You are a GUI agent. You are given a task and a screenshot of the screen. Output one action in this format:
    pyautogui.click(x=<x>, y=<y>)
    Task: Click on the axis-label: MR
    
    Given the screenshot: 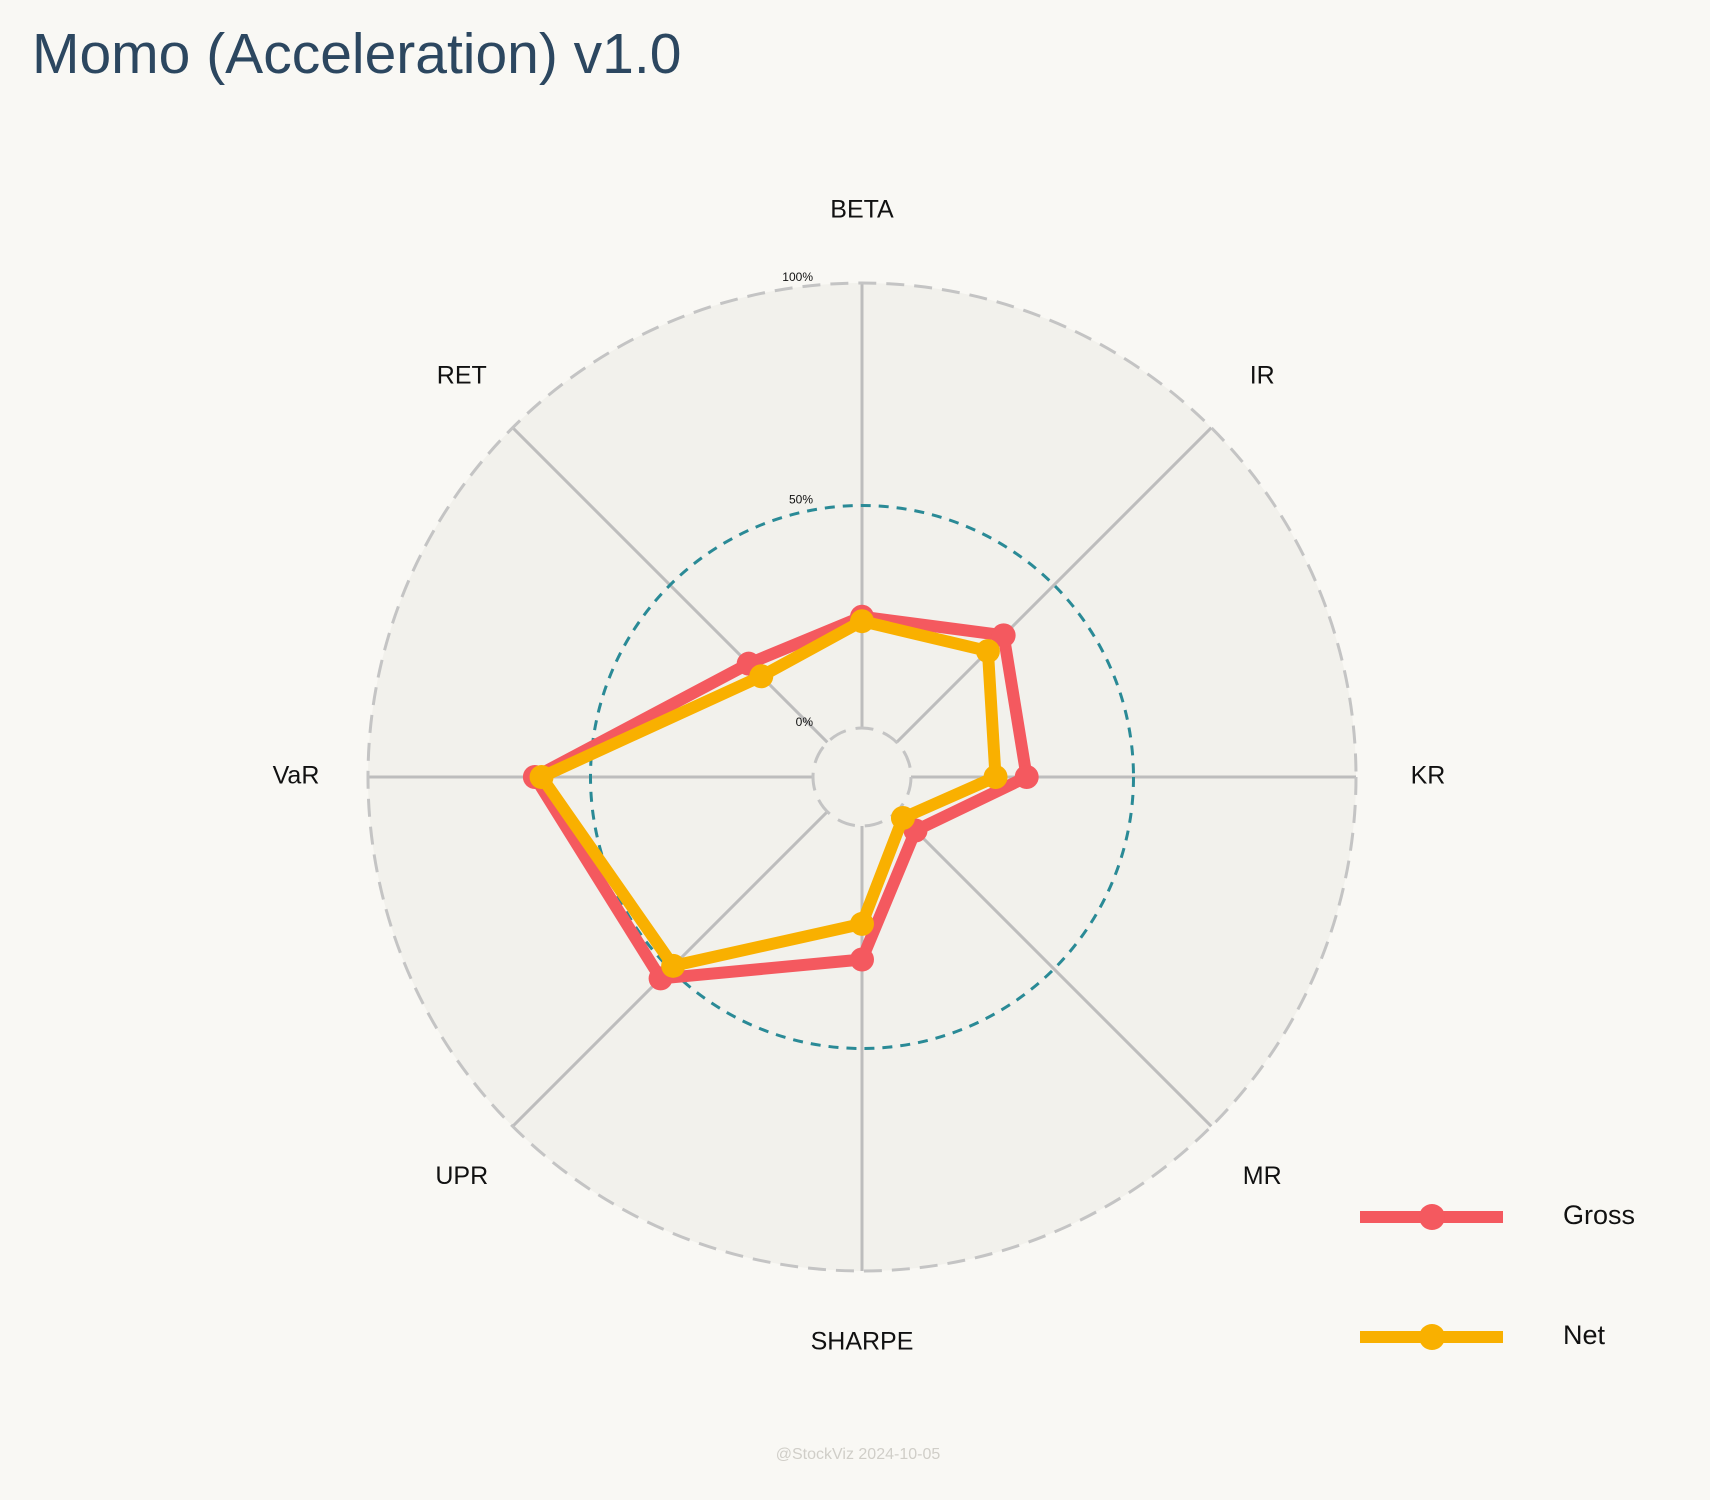 What is the action you would take?
    pyautogui.click(x=1262, y=1176)
    